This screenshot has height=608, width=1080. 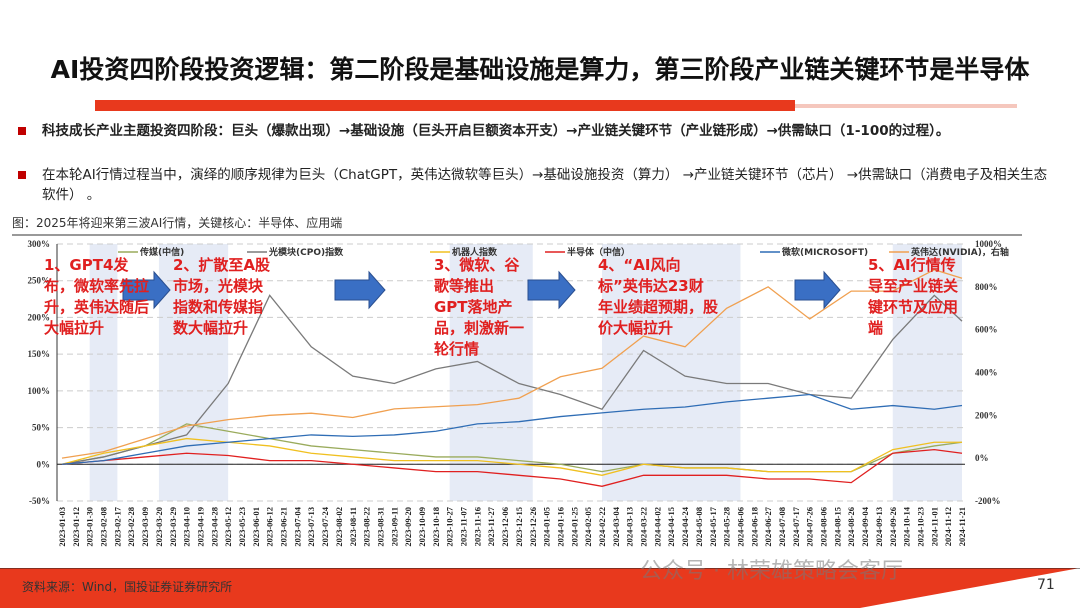 I want to click on y-right-tick-label: -200%, so click(x=988, y=501).